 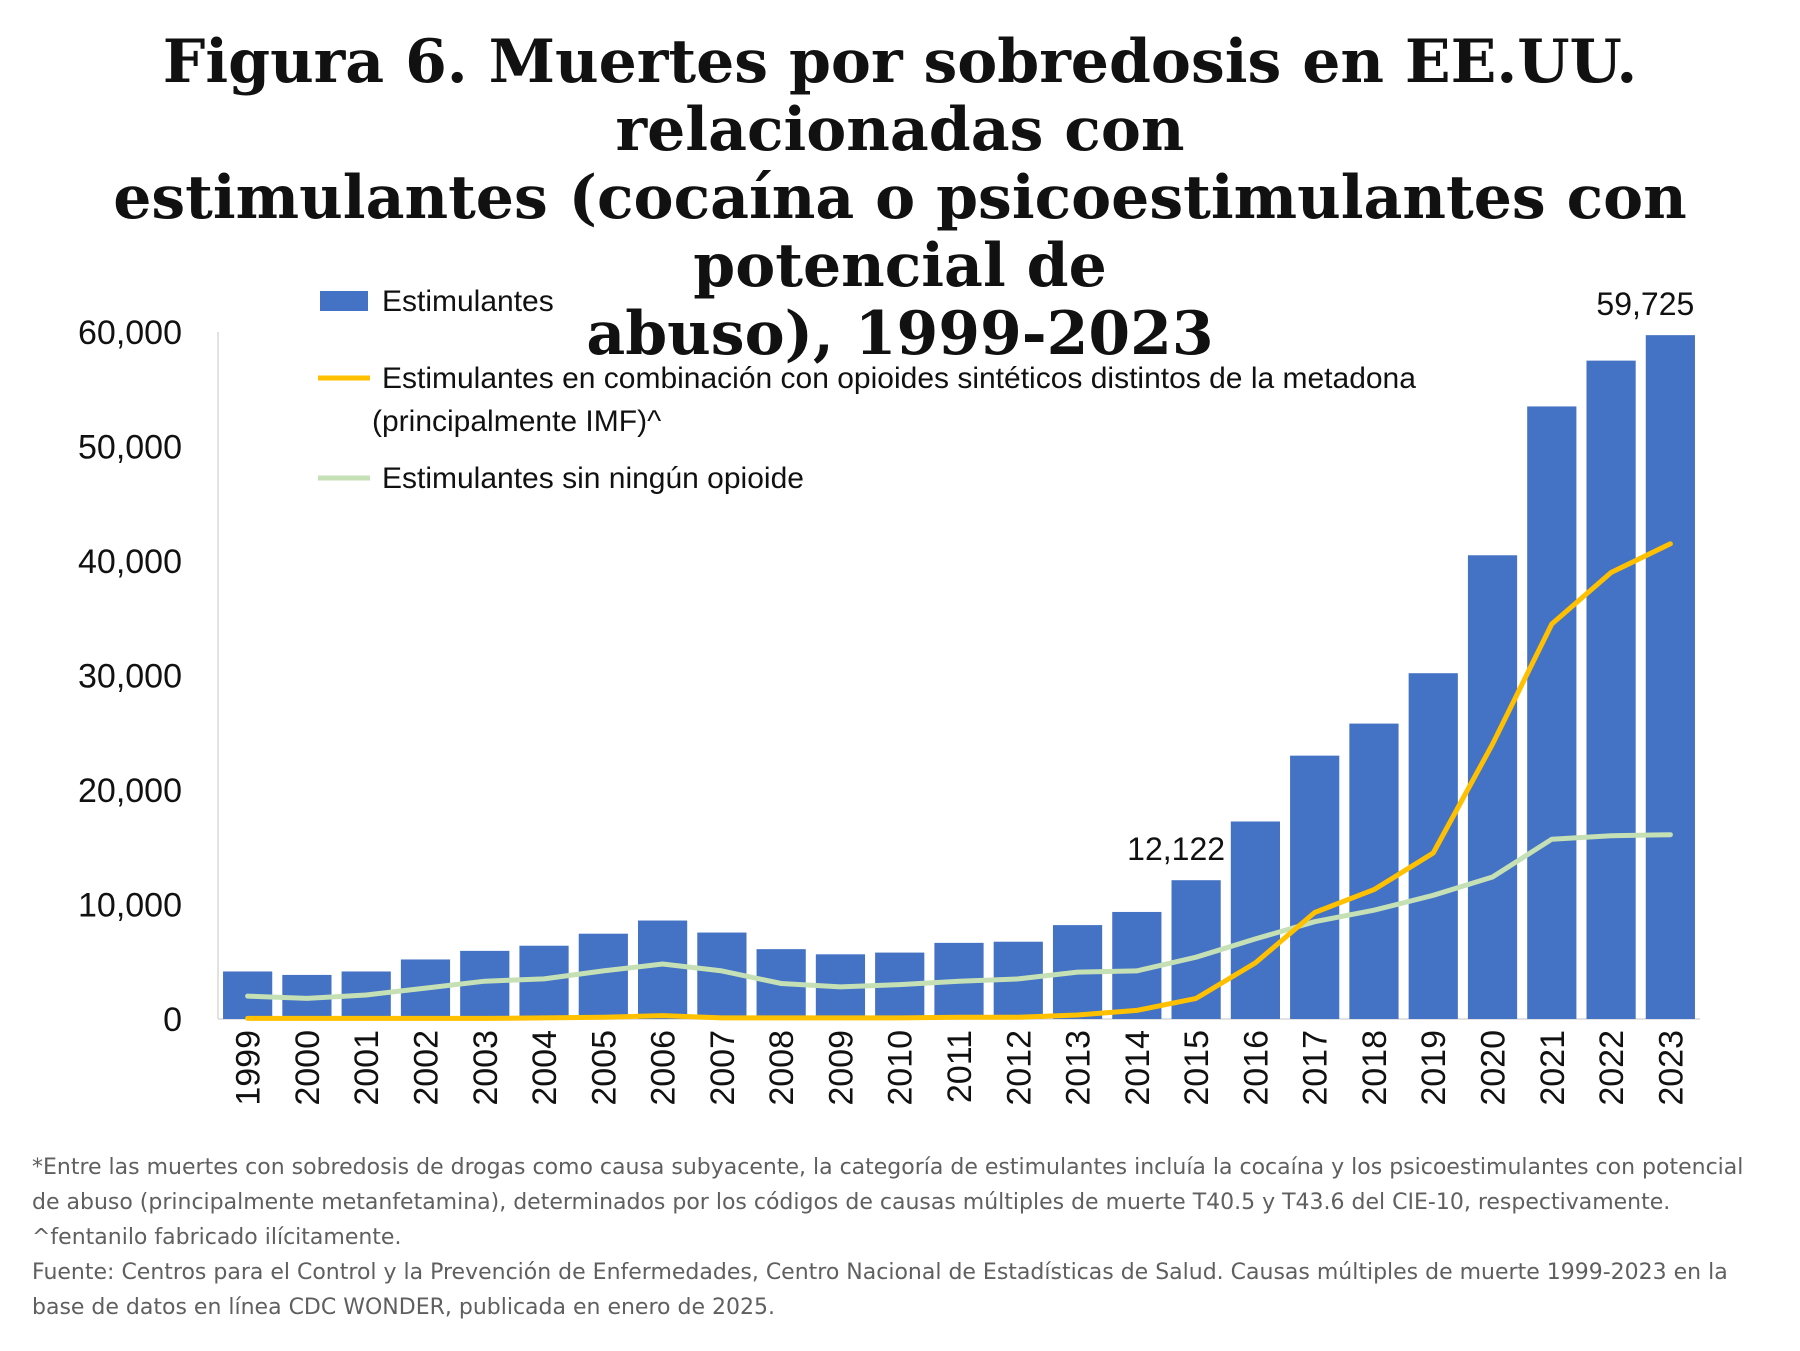 I want to click on y-tick-label: 60,000, so click(x=130, y=333).